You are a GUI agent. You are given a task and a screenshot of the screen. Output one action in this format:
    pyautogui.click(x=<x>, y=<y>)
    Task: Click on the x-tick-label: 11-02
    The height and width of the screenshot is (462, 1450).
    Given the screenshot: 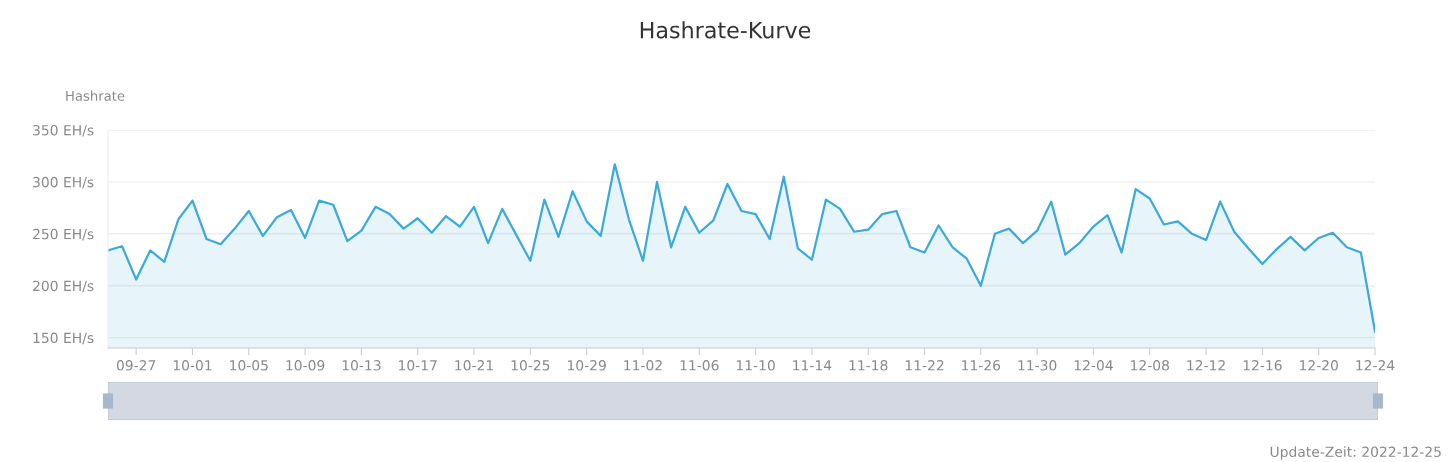 What is the action you would take?
    pyautogui.click(x=643, y=365)
    